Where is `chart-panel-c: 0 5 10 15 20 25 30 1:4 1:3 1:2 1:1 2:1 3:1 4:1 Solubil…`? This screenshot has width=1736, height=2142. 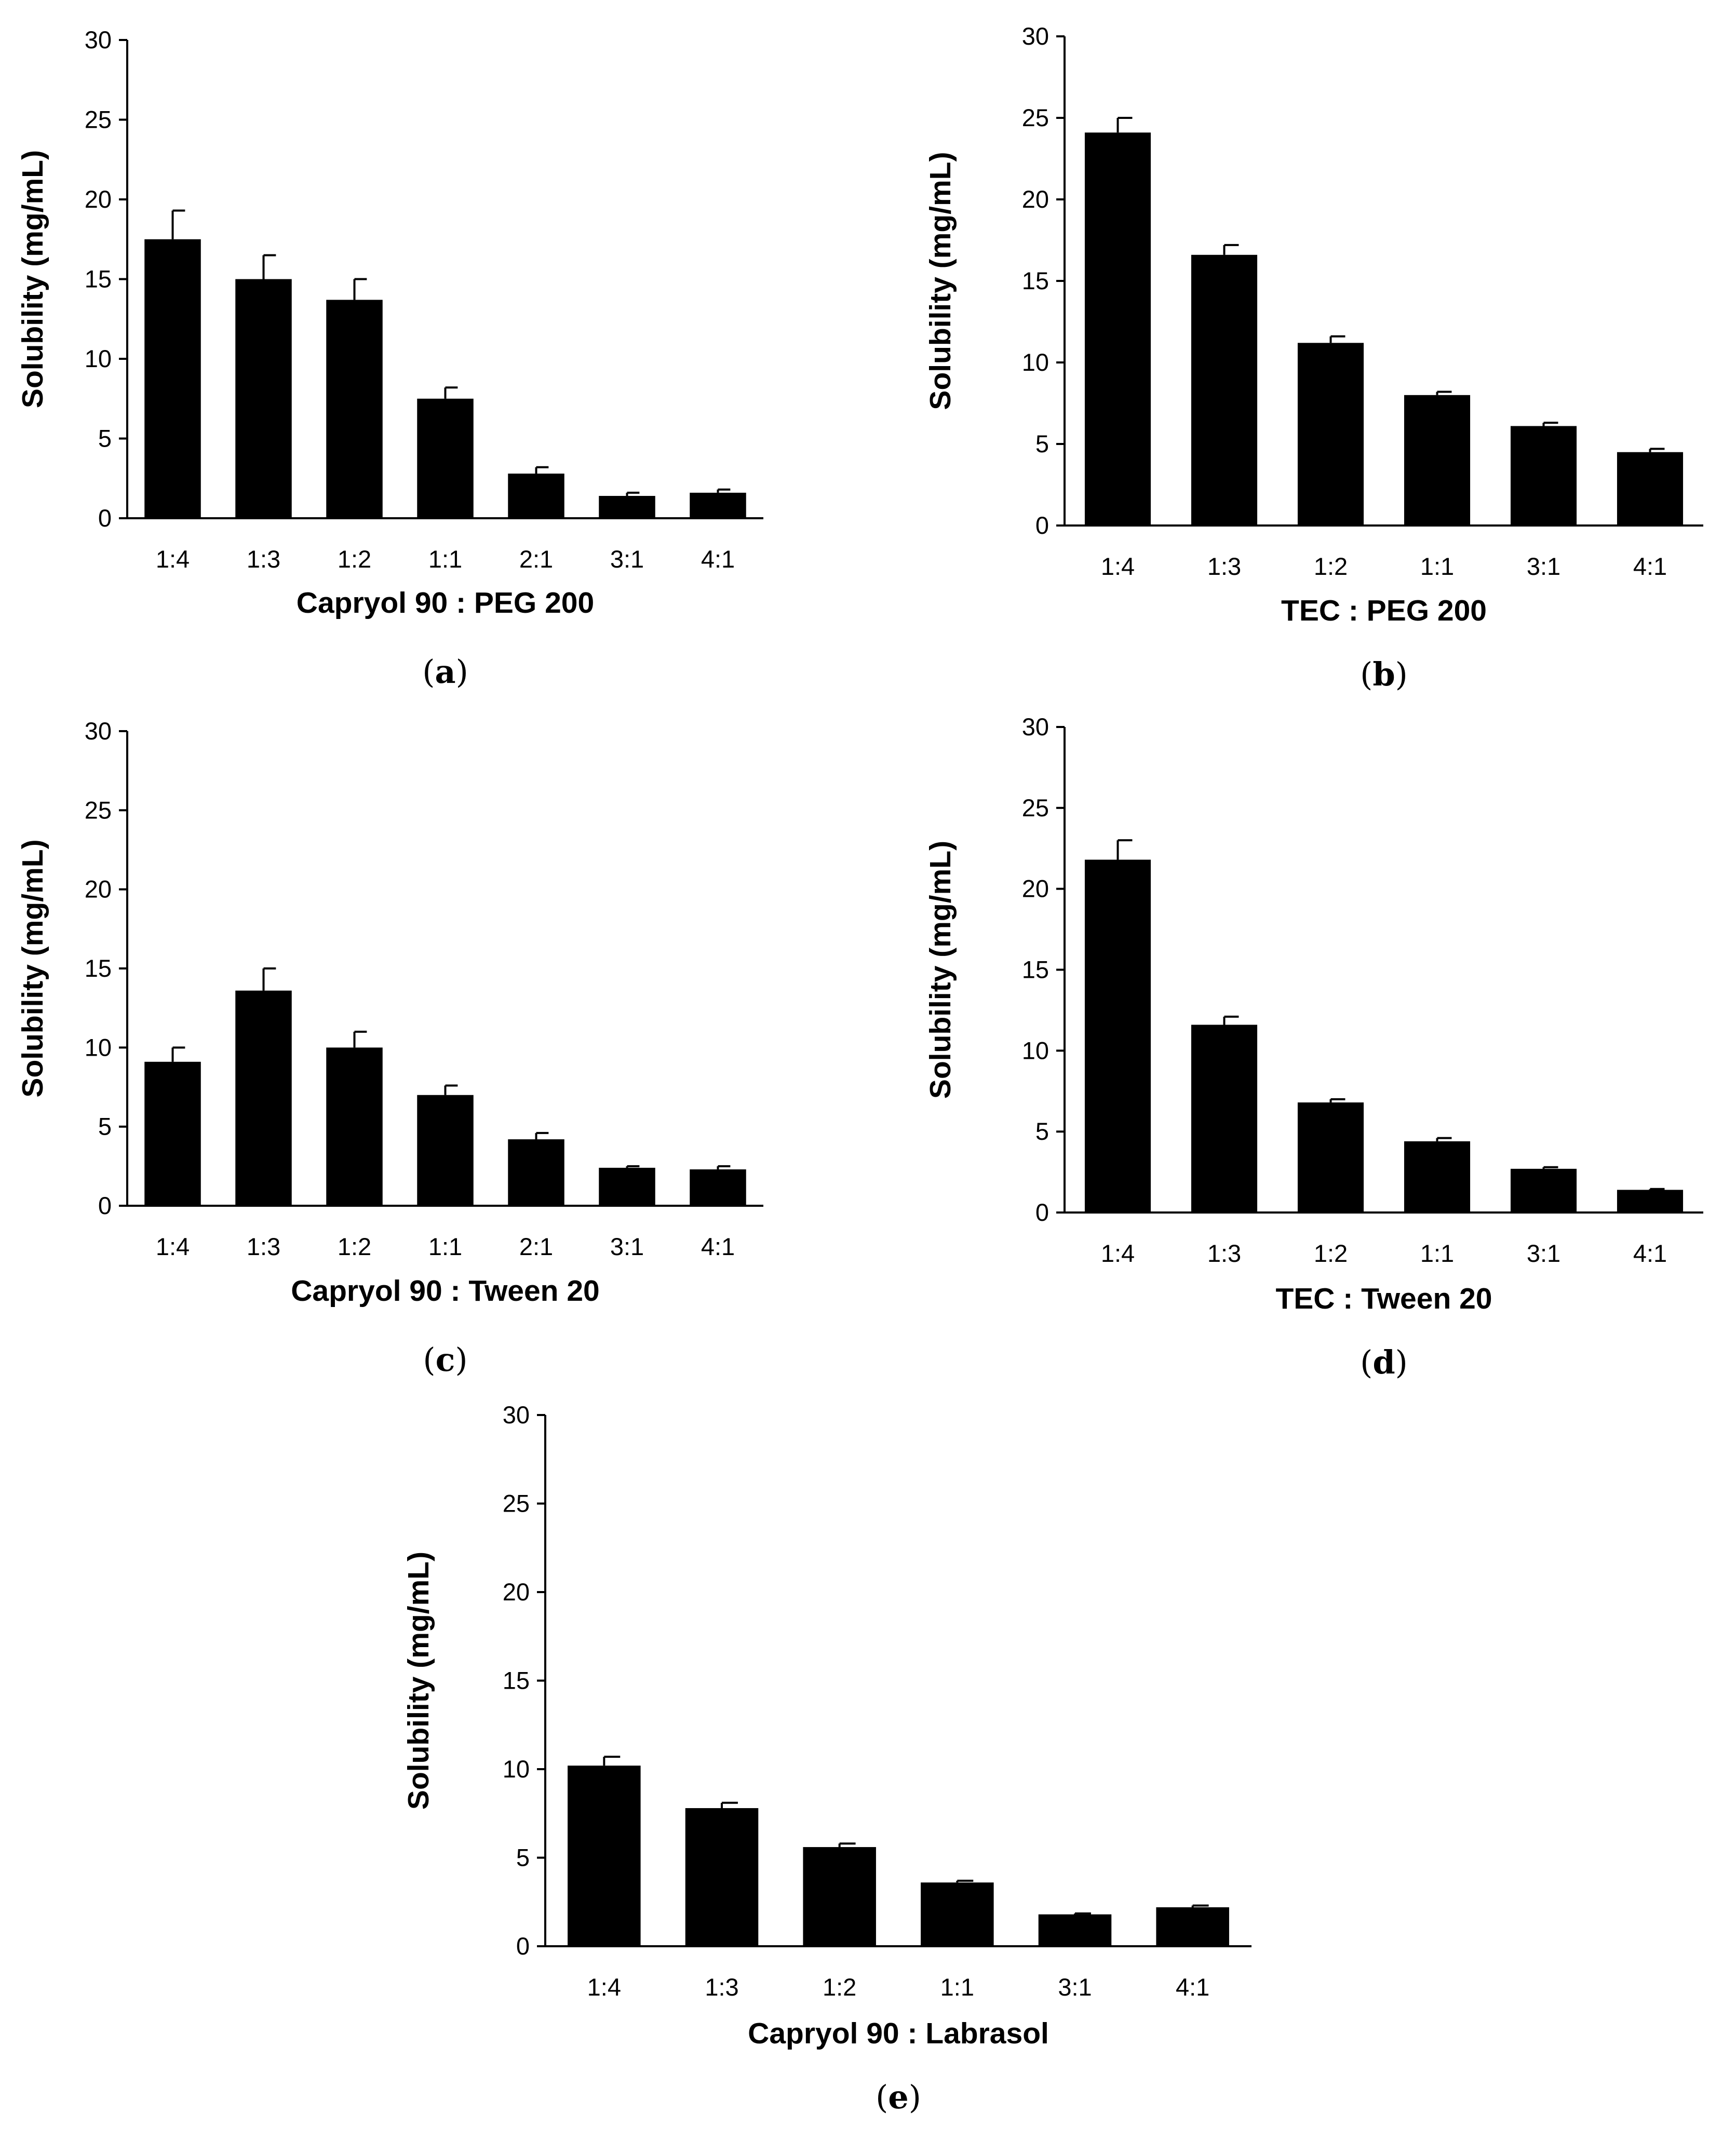 chart-panel-c: 0 5 10 15 20 25 30 1:4 1:3 1:2 1:1 2:1 3:1 4:1 Solubil… is located at coordinates (389, 1048).